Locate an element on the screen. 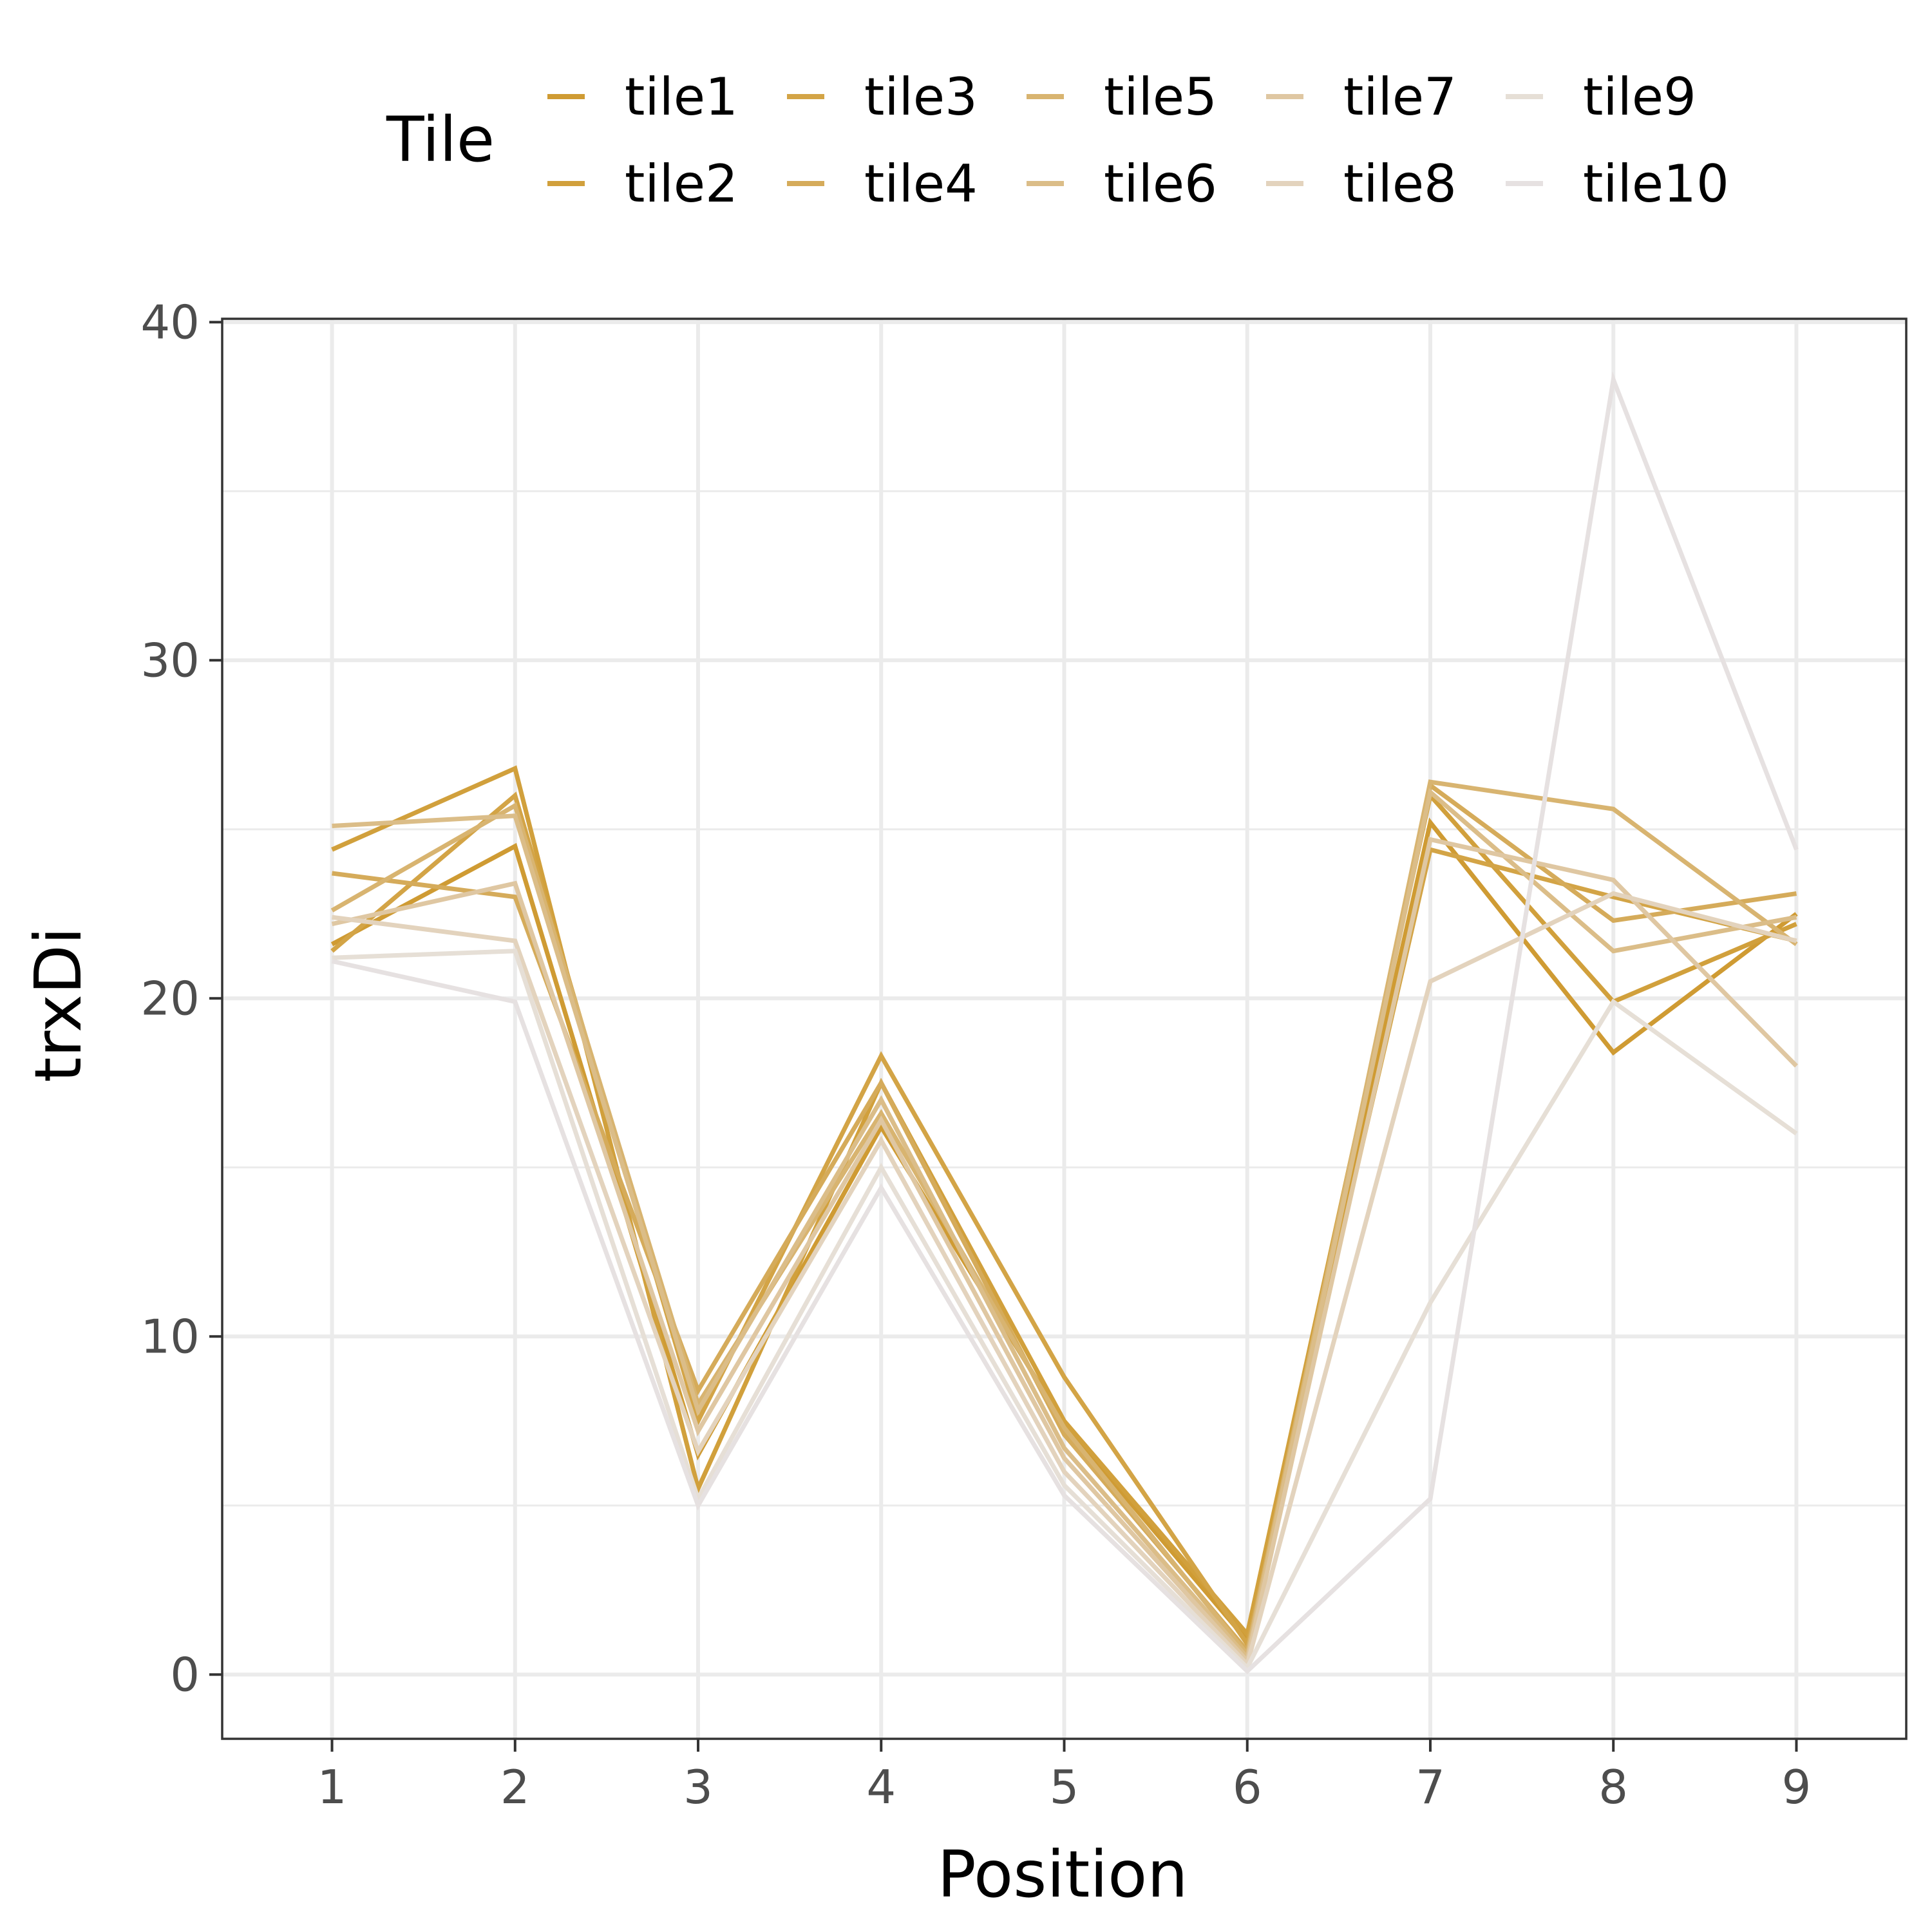 The width and height of the screenshot is (1932, 1932). x-tick-label: 7 is located at coordinates (1430, 1787).